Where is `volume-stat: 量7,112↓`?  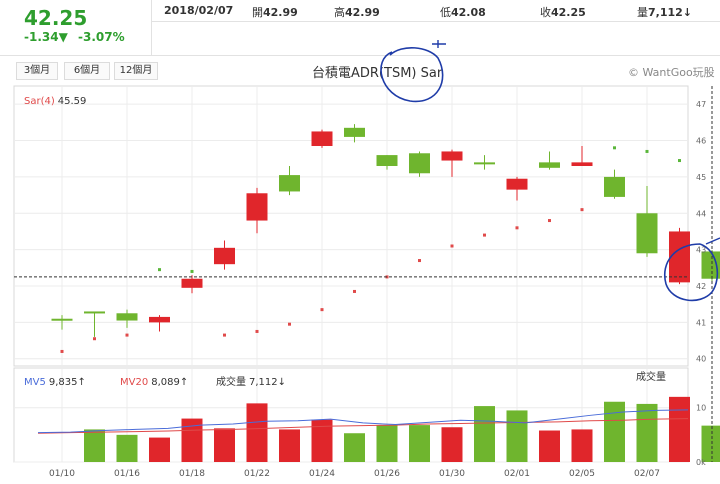 volume-stat: 量7,112↓ is located at coordinates (665, 12).